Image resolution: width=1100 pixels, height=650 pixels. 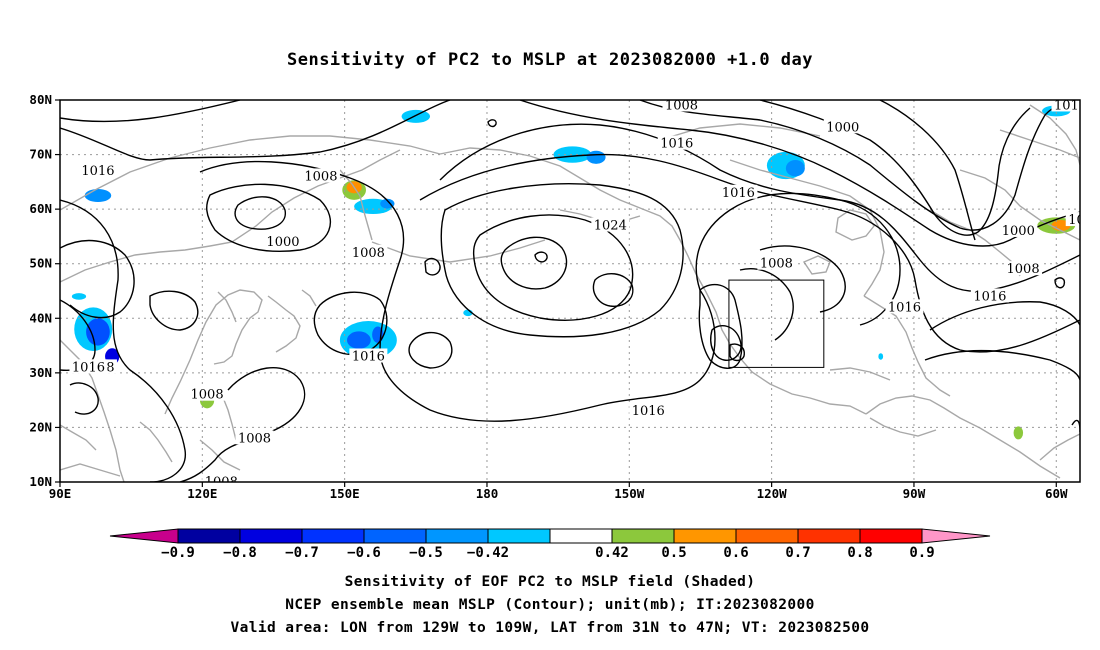 What do you see at coordinates (345, 493) in the screenshot?
I see `lon-tick-label: 150E` at bounding box center [345, 493].